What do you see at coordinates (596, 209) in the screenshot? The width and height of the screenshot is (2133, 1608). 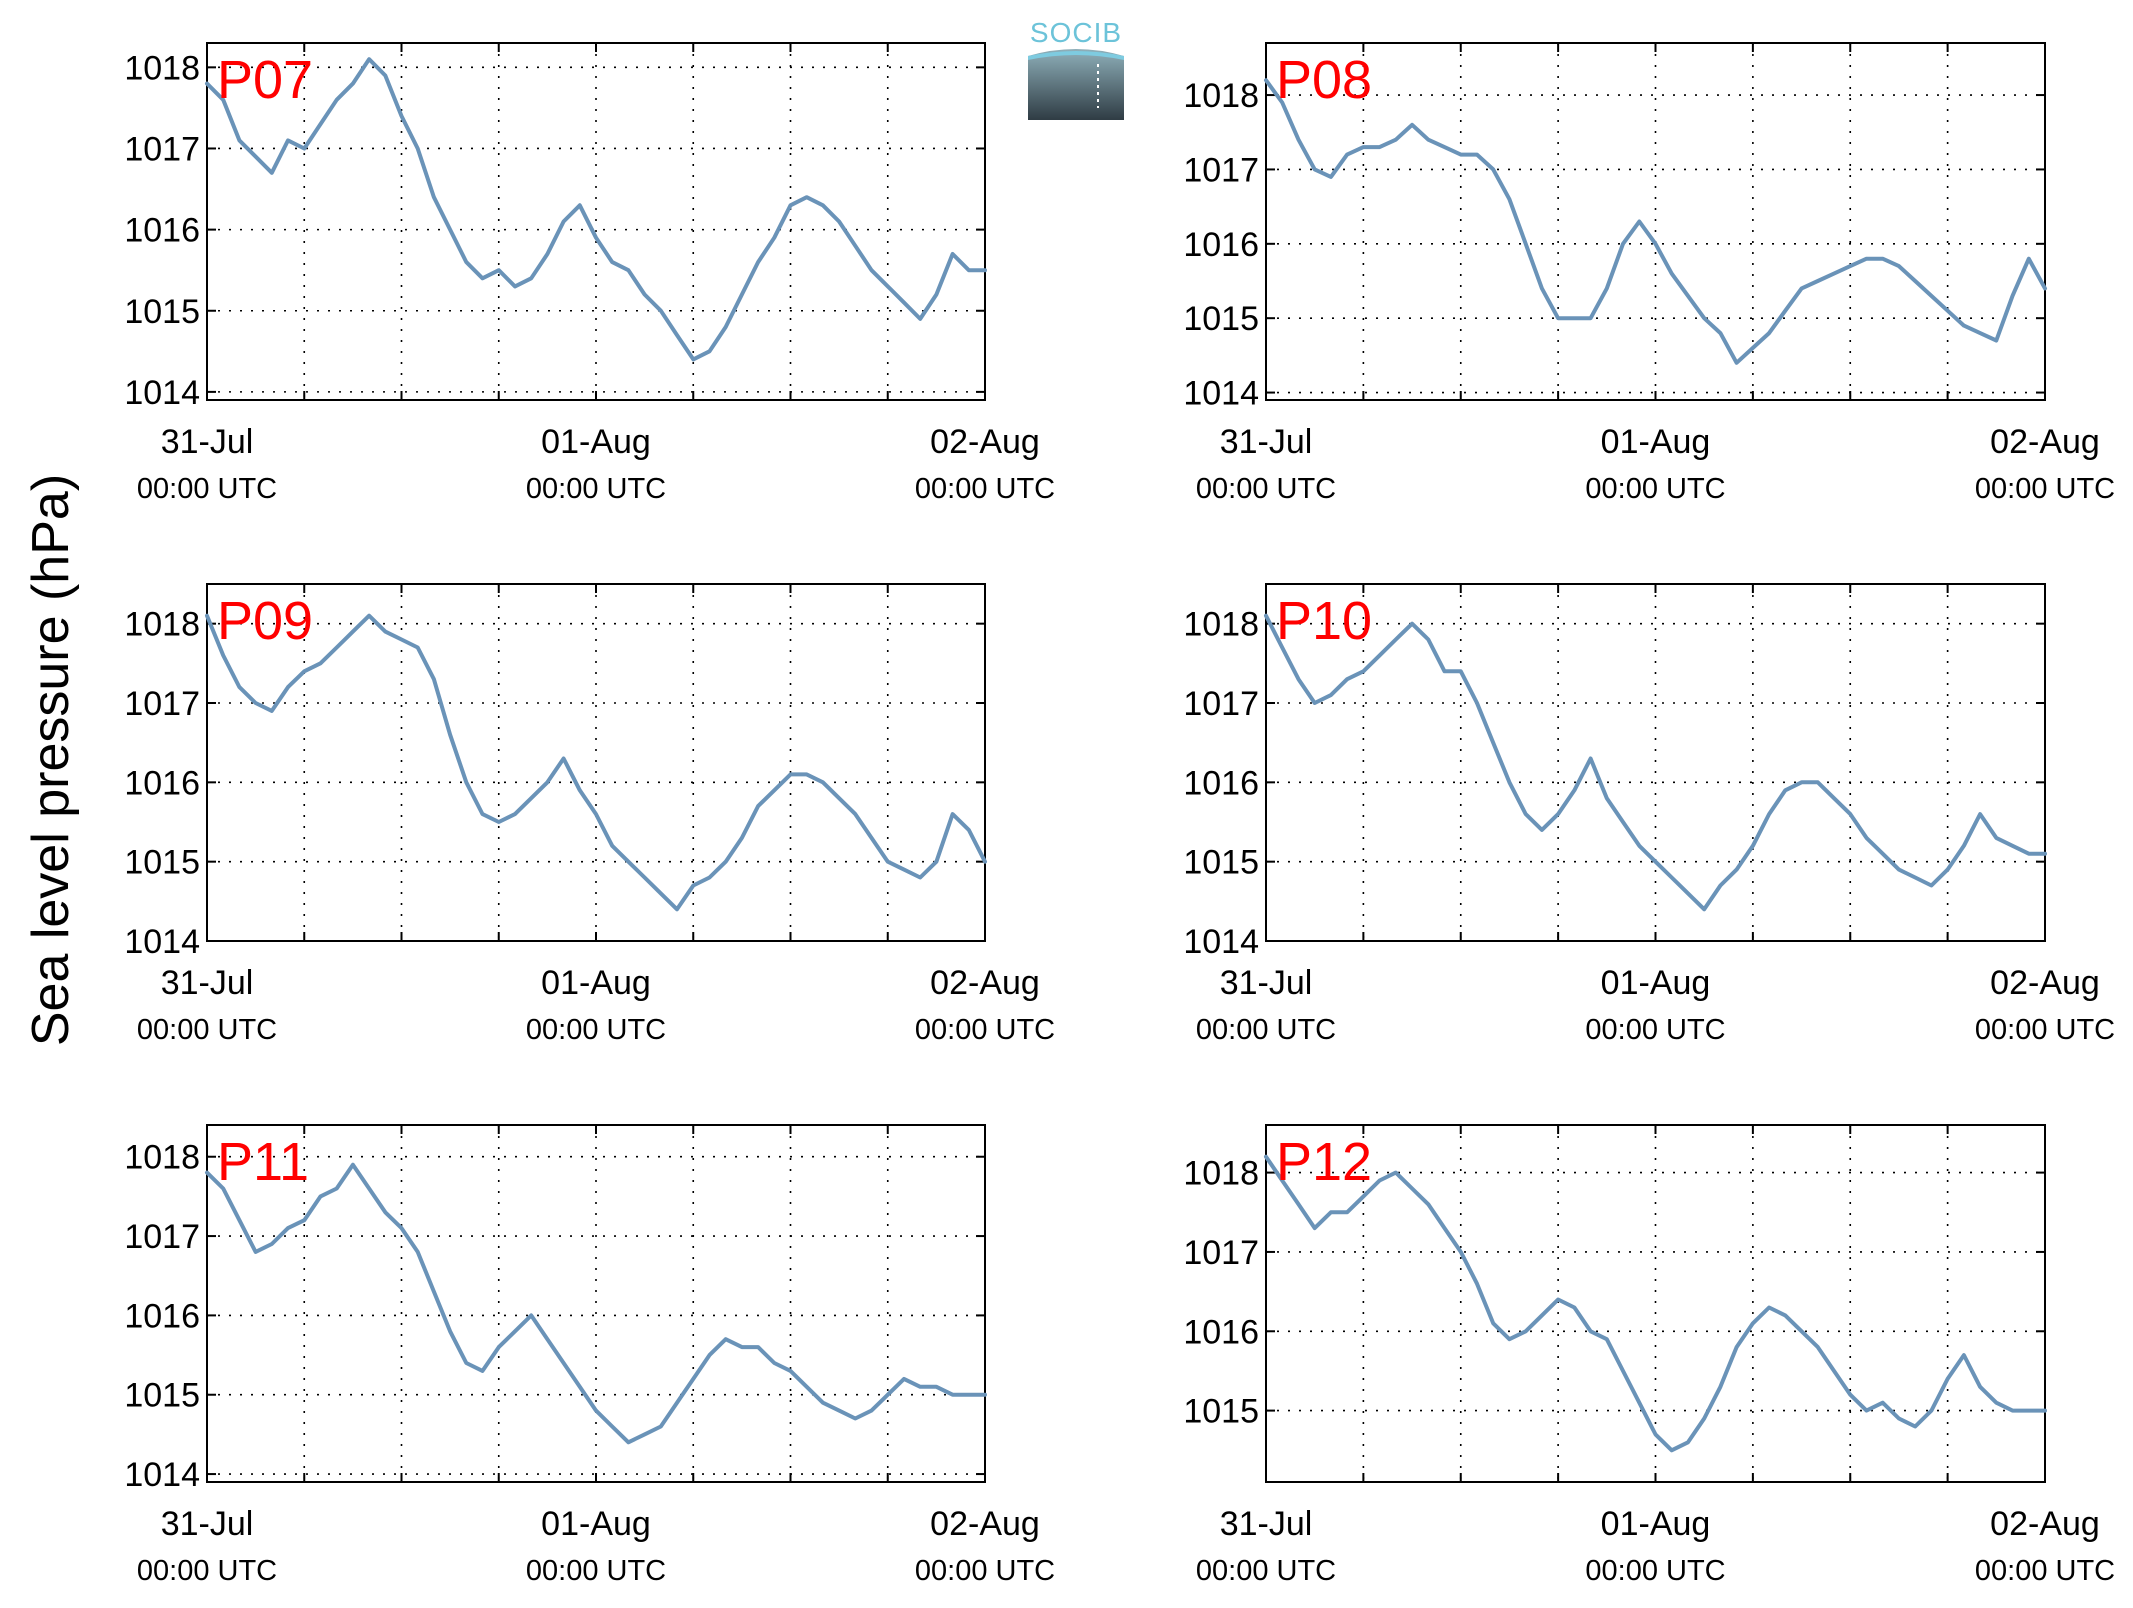 I see `series-line-p07` at bounding box center [596, 209].